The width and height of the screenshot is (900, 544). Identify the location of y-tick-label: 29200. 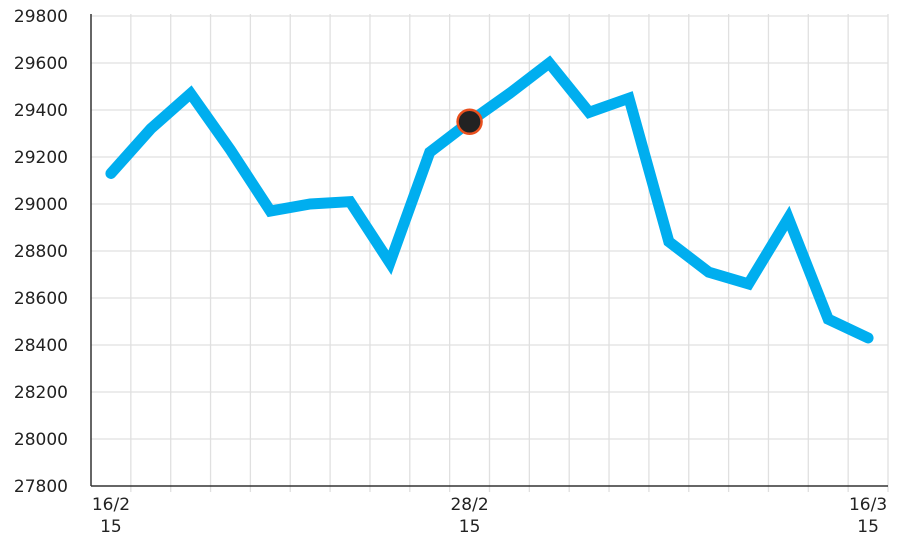
(41, 158).